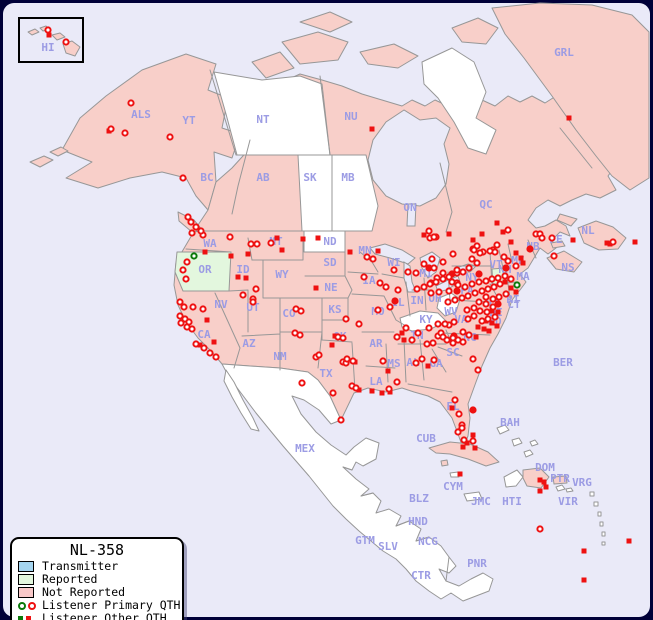 The image size is (653, 620). What do you see at coordinates (564, 488) in the screenshot?
I see `virgin-islands` at bounding box center [564, 488].